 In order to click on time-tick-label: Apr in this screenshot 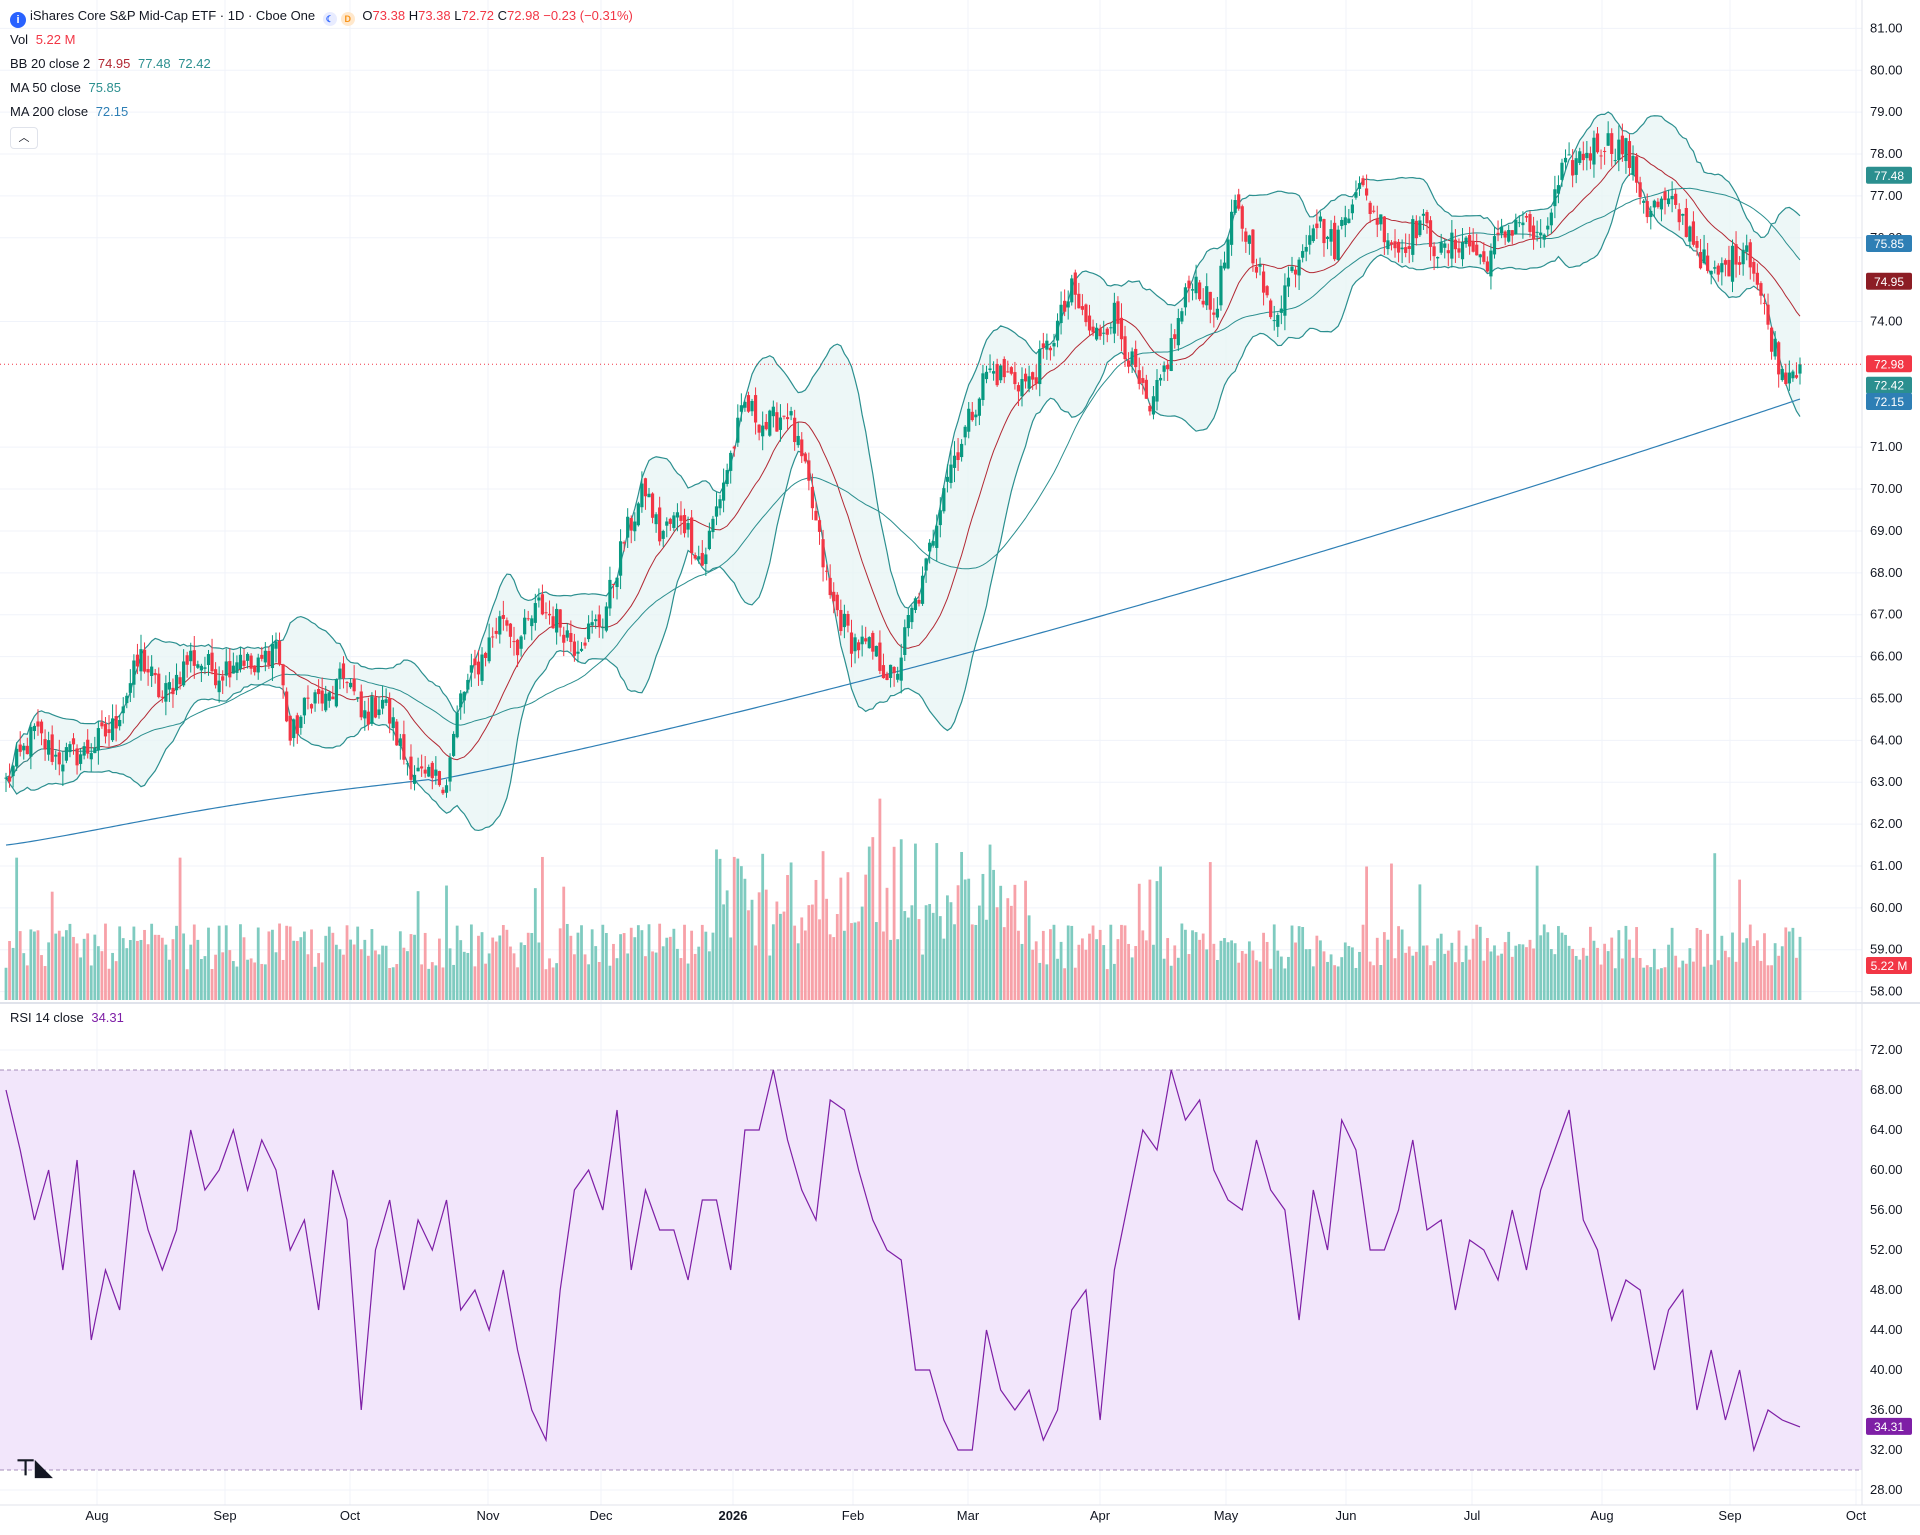, I will do `click(1100, 1515)`.